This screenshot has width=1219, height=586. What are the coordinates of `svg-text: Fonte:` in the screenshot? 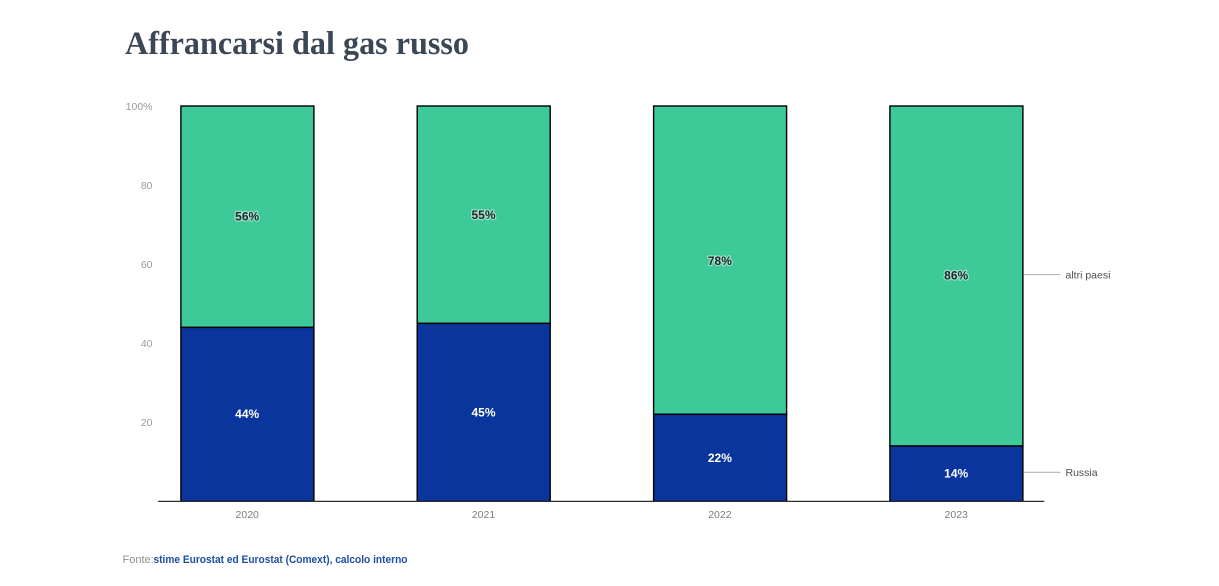 It's located at (138, 560).